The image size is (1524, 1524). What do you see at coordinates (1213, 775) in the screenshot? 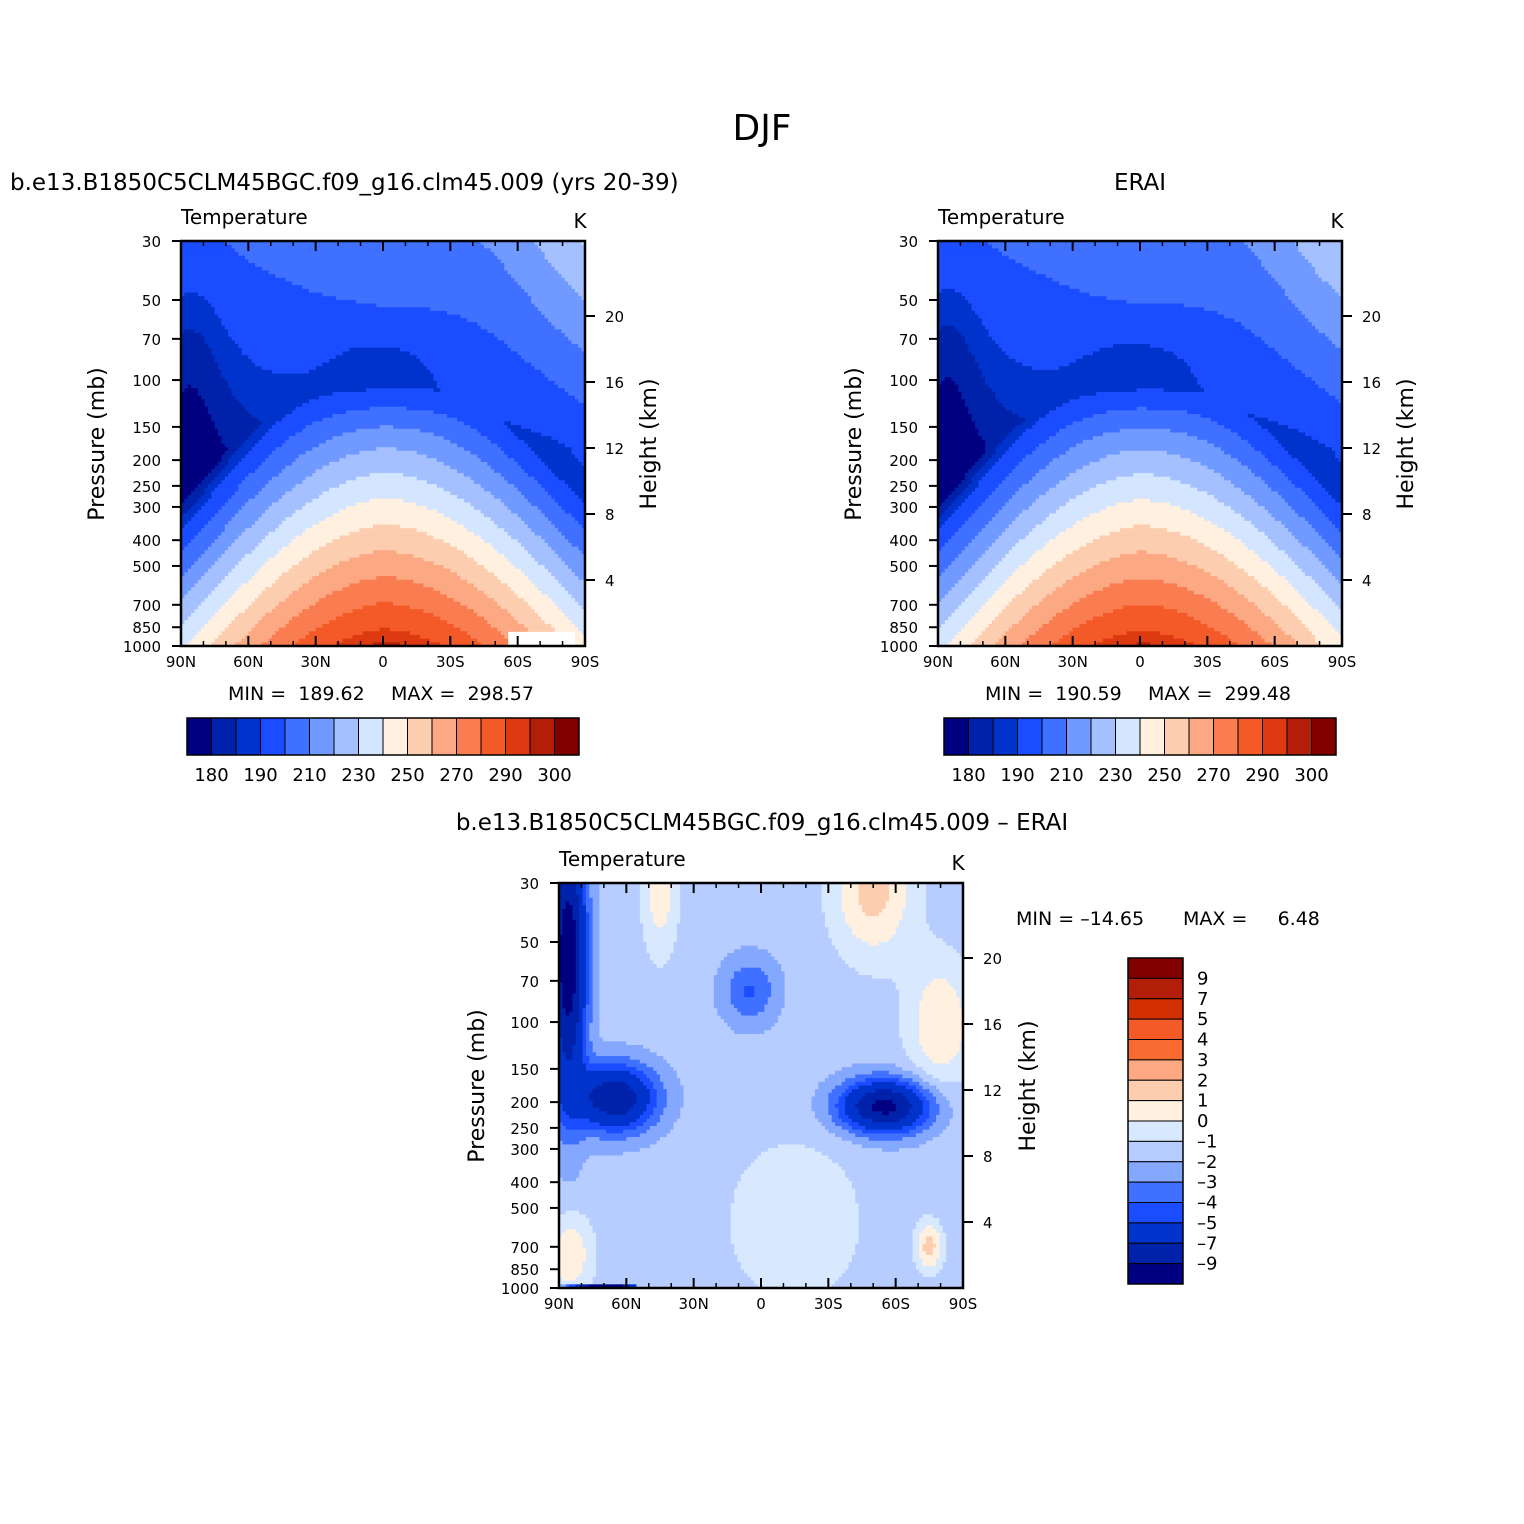
I see `colorbar-label: 270` at bounding box center [1213, 775].